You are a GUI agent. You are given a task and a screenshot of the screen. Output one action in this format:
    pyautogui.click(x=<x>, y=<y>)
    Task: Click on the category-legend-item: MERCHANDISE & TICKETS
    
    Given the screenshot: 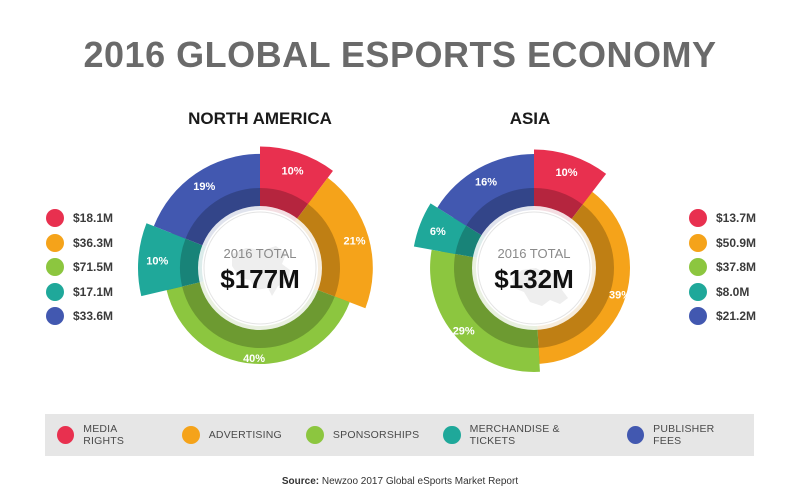 What is the action you would take?
    pyautogui.click(x=523, y=435)
    